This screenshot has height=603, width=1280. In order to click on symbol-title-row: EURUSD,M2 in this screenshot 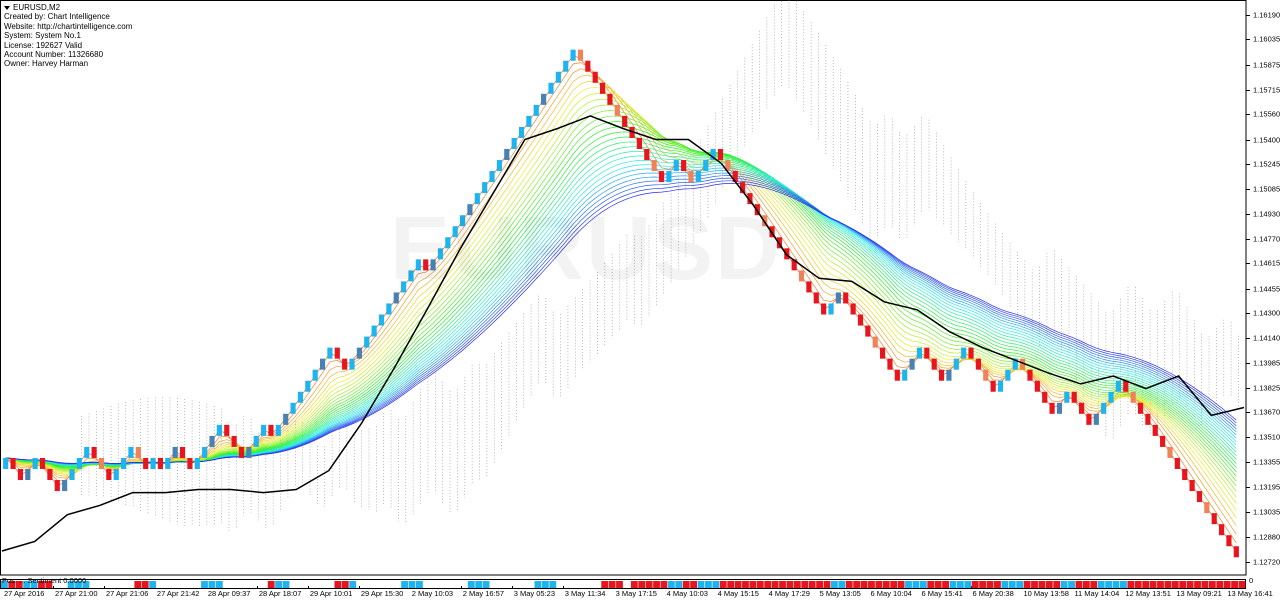, I will do `click(68, 7)`.